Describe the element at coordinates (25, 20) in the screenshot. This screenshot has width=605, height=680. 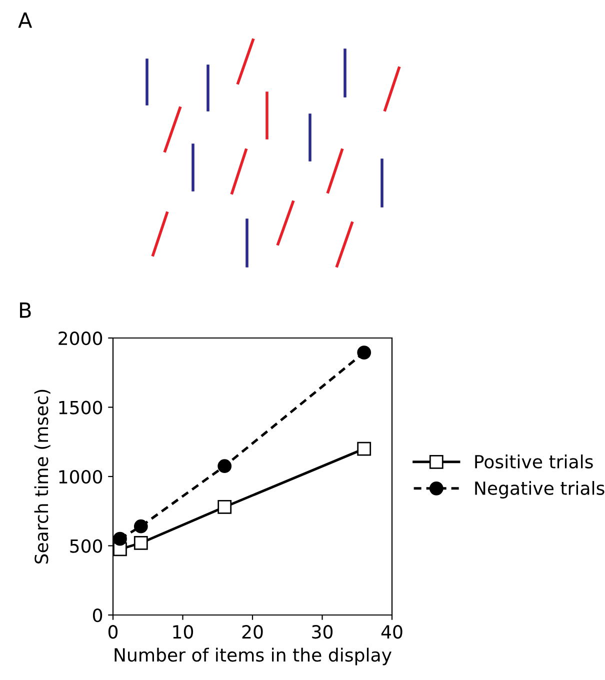
I see `text: A` at that location.